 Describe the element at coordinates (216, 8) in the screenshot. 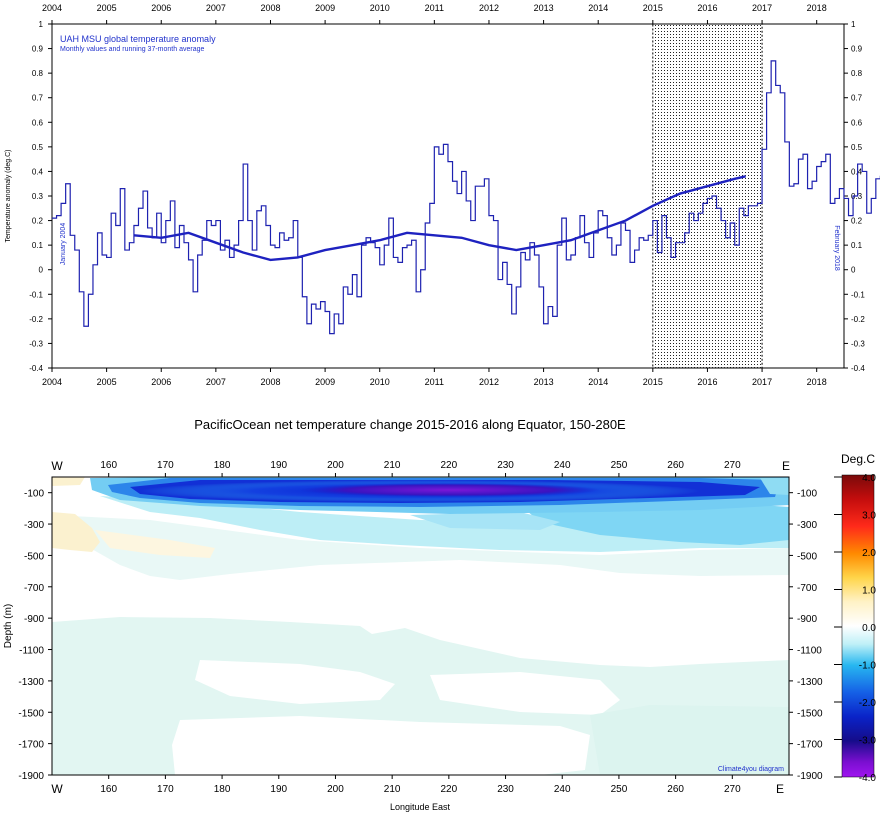

I see `top-x-tick-label-upper: 2007` at that location.